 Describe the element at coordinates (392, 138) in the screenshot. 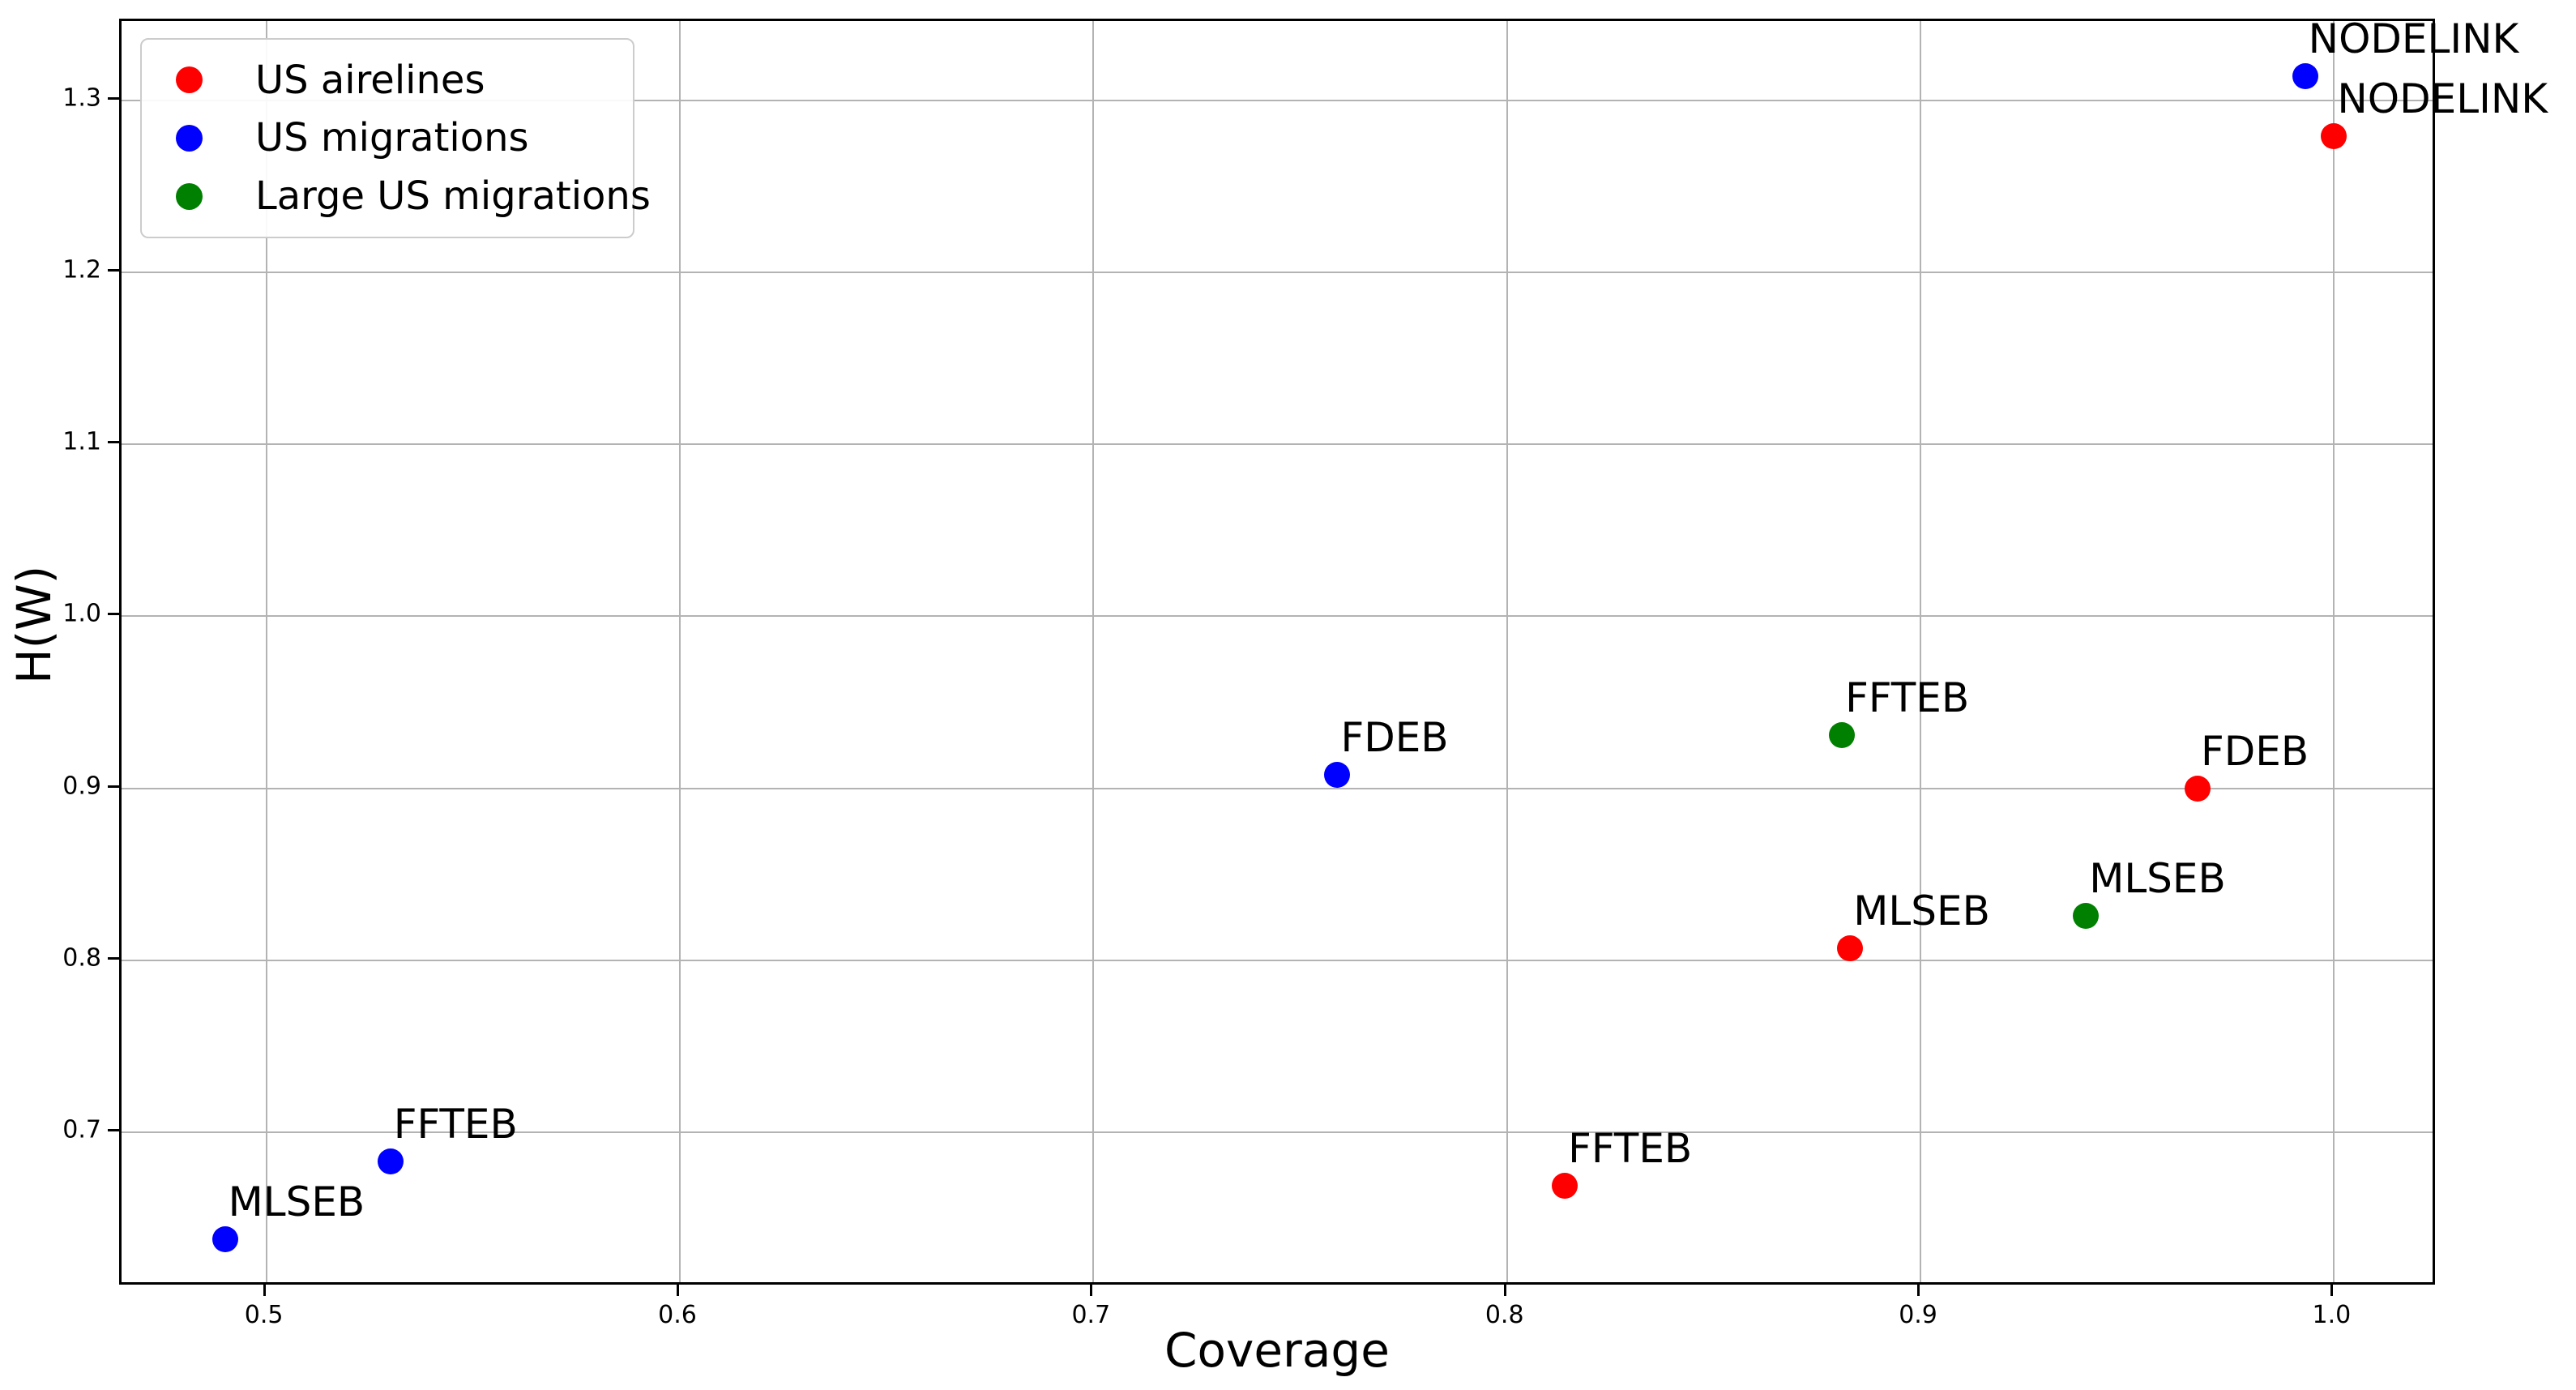

I see `legend-item-label: US migrations` at that location.